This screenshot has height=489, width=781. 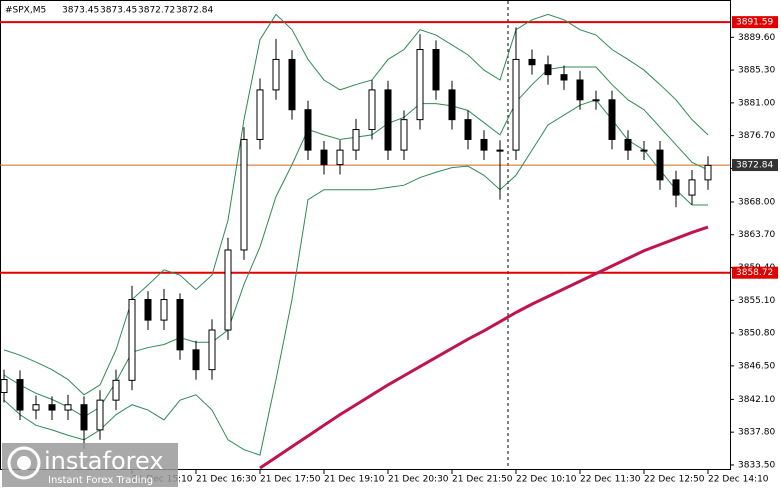 I want to click on symbol: #SPX,M5, so click(x=25, y=11).